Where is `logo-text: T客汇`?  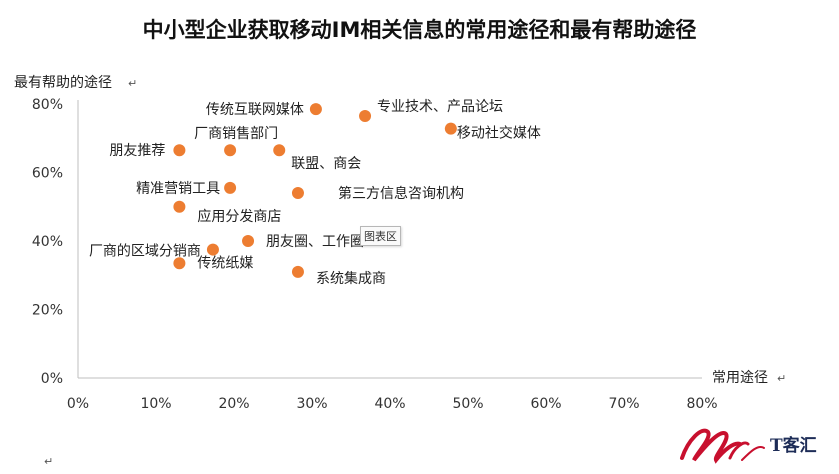 logo-text: T客汇 is located at coordinates (793, 446).